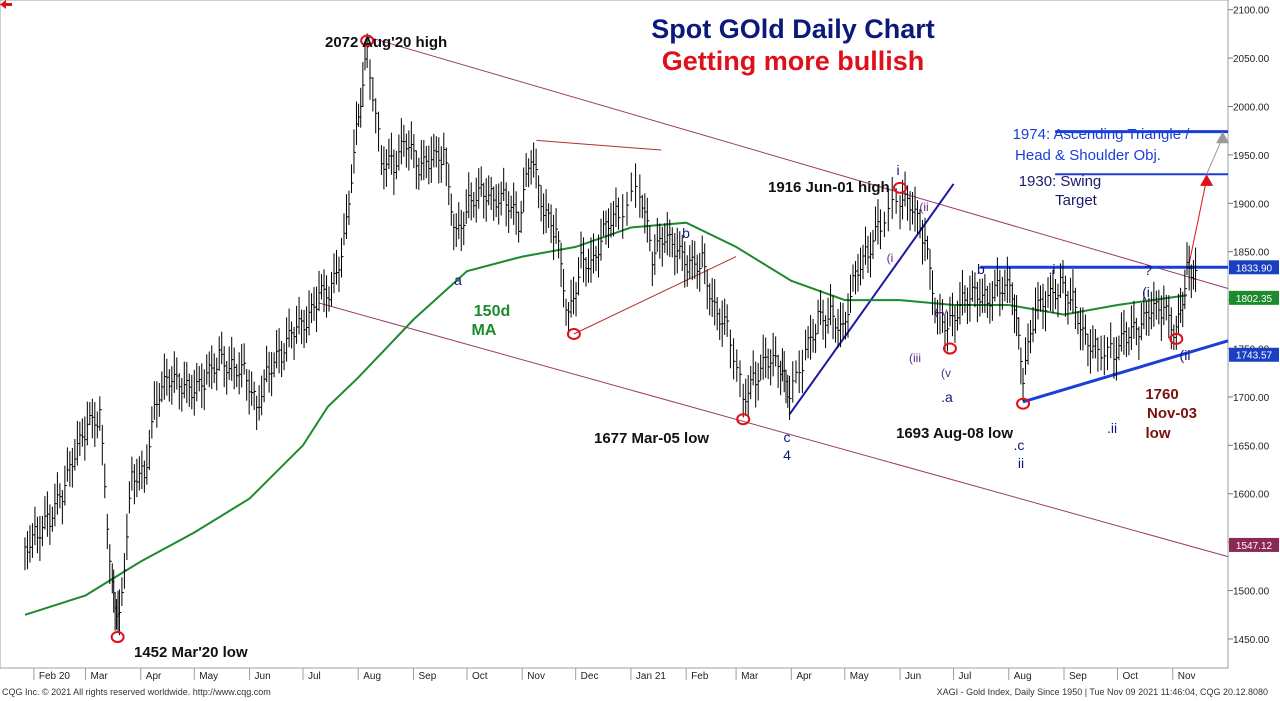 The height and width of the screenshot is (701, 1280). Describe the element at coordinates (890, 258) in the screenshot. I see `wave-i-paren-left: (i` at that location.